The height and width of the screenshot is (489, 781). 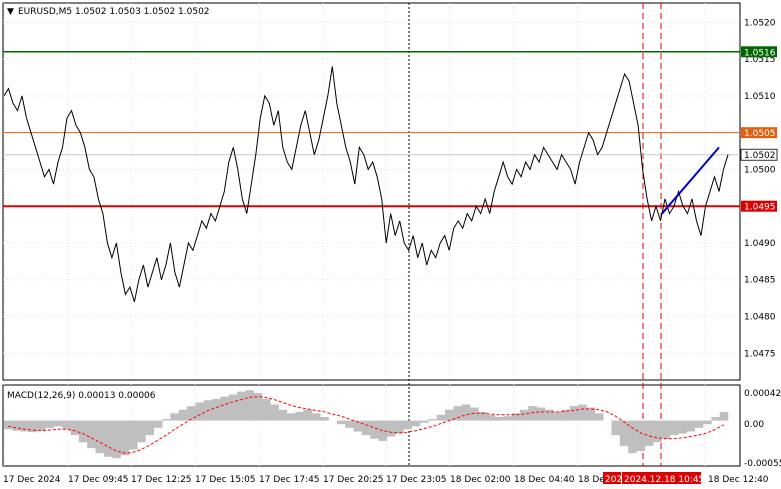 What do you see at coordinates (760, 208) in the screenshot?
I see `level-tag-red-text: 1.0495` at bounding box center [760, 208].